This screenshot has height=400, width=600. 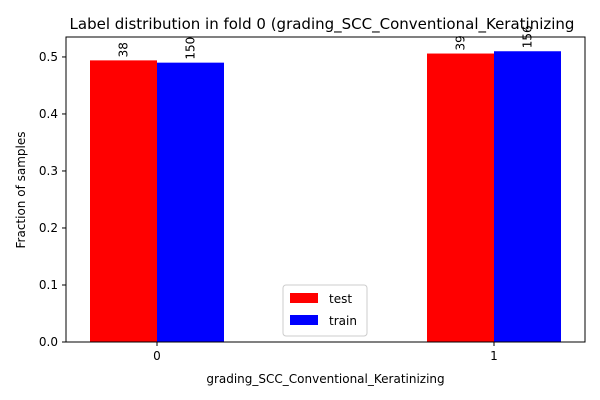 I want to click on y-tick-label: 0.2, so click(x=48, y=228).